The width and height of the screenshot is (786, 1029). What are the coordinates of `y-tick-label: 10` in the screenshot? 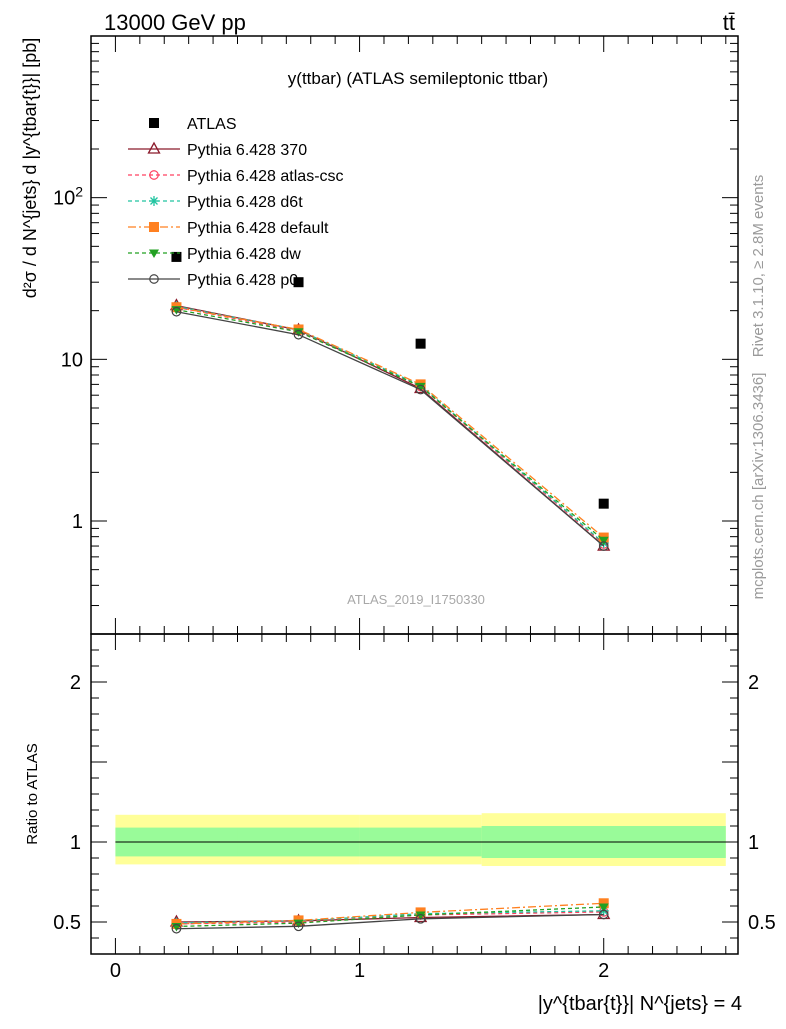 It's located at (72, 360).